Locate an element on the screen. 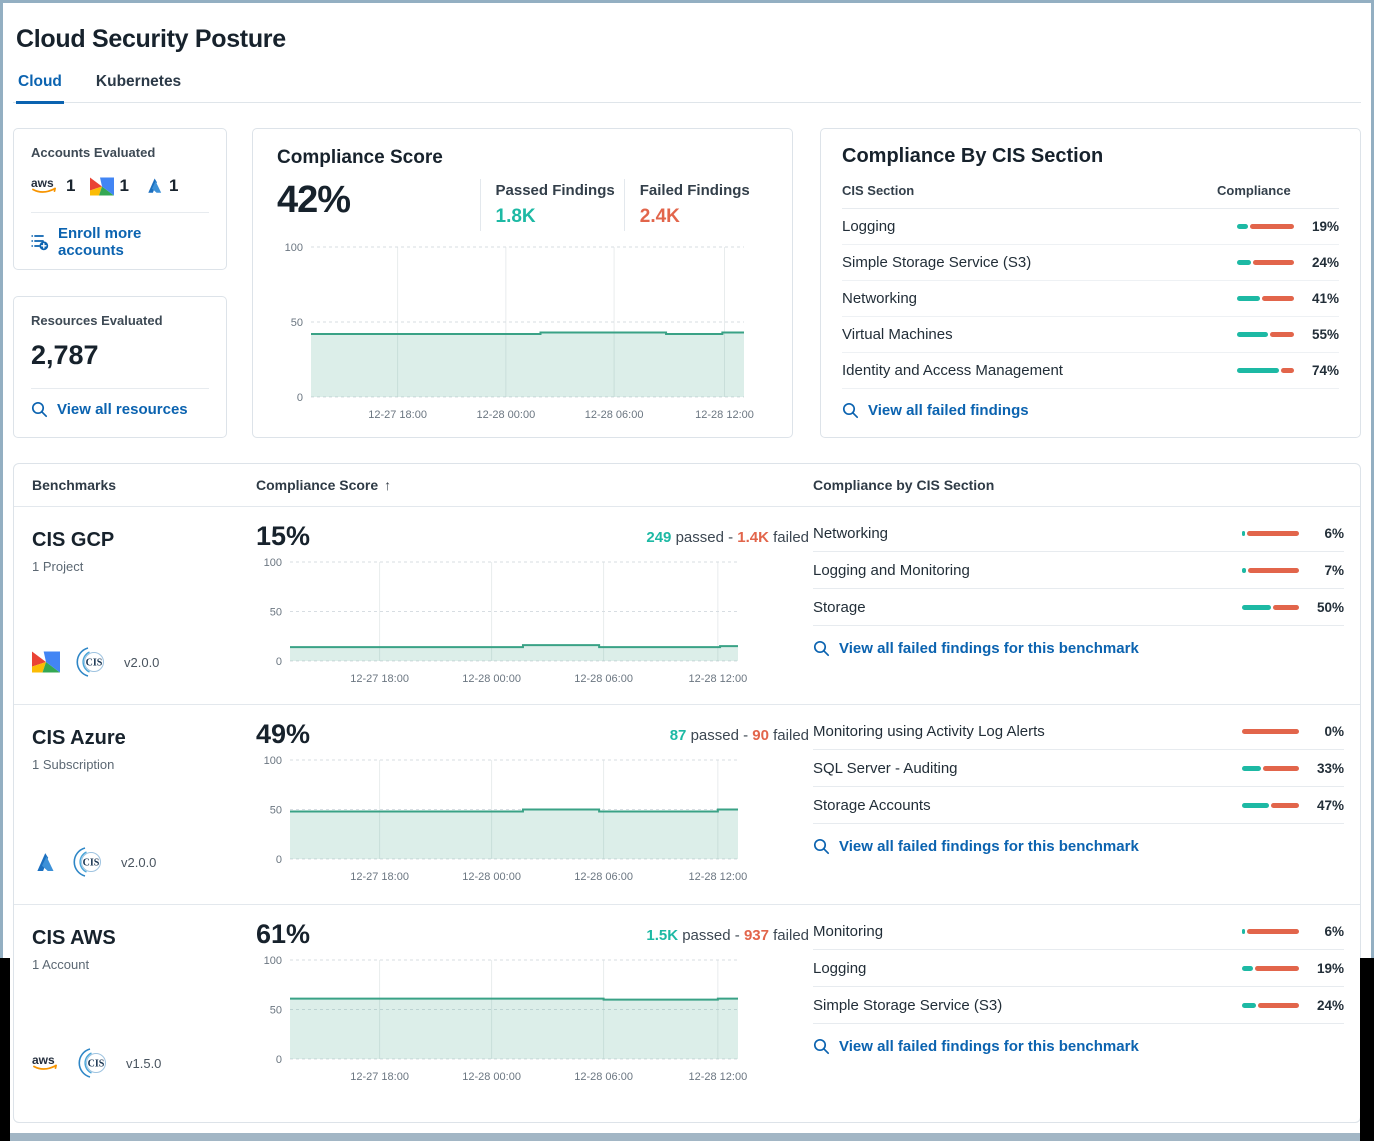 The height and width of the screenshot is (1141, 1374). passed-findings-value: 1.8K is located at coordinates (515, 216).